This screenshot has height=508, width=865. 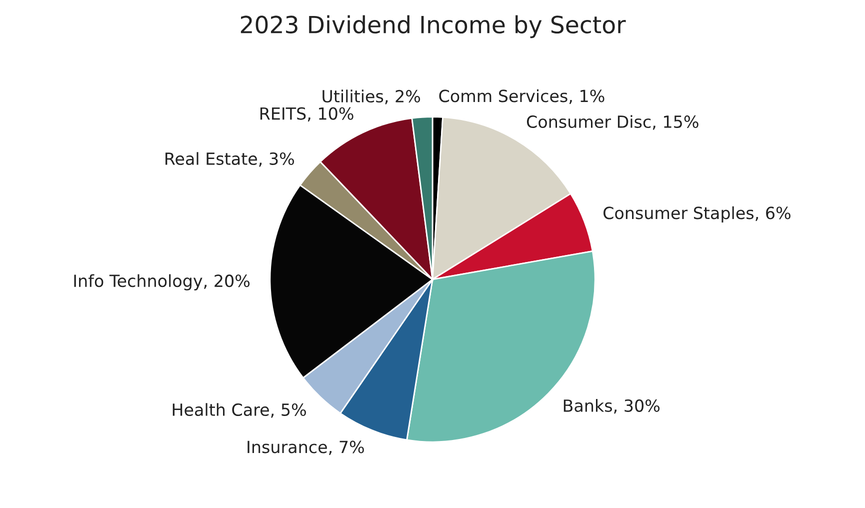 I want to click on slice-label: Banks, 30%, so click(x=612, y=406).